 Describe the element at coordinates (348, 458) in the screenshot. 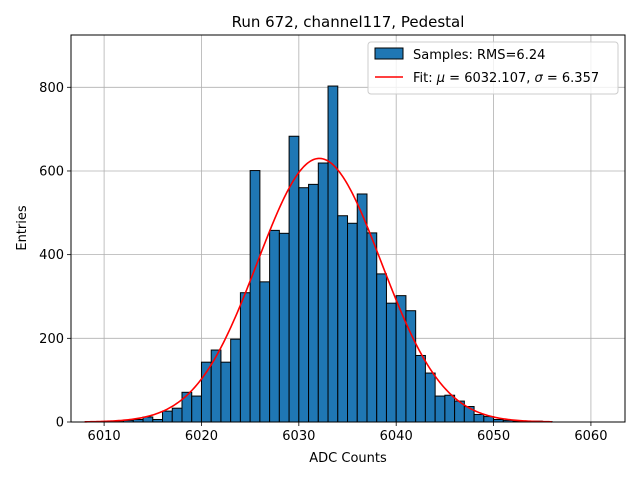

I see `x-axis-label: ADC Counts` at that location.